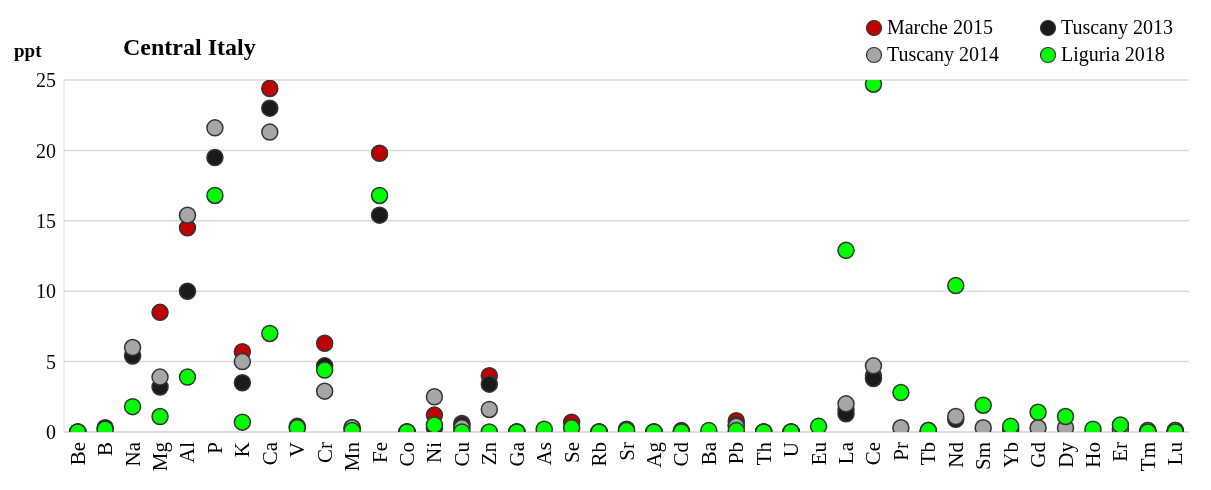  Describe the element at coordinates (626, 451) in the screenshot. I see `x-tick-label: Sr` at that location.